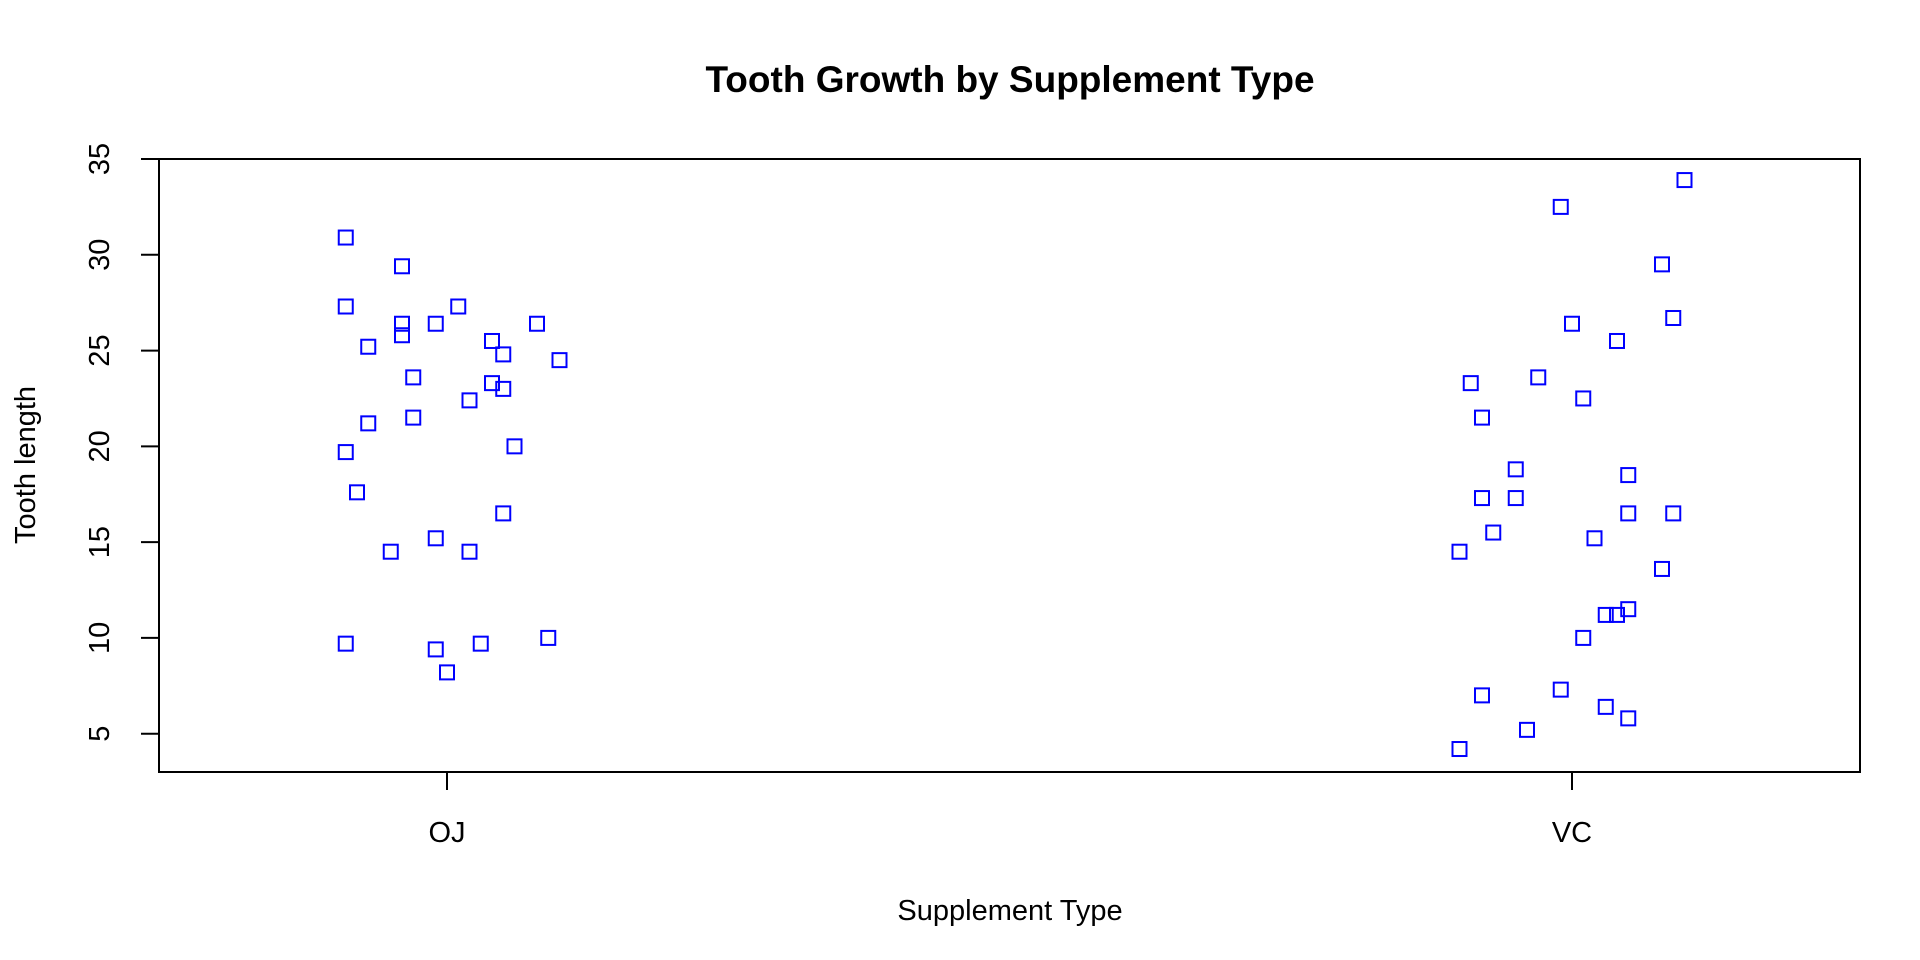  What do you see at coordinates (1010, 810) in the screenshot?
I see `x-axis: OJ VC` at bounding box center [1010, 810].